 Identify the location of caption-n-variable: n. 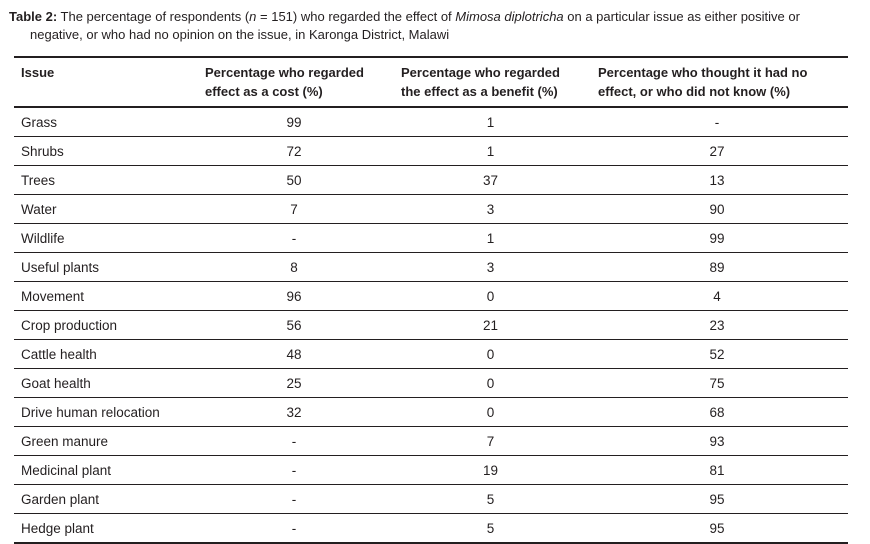
(253, 16).